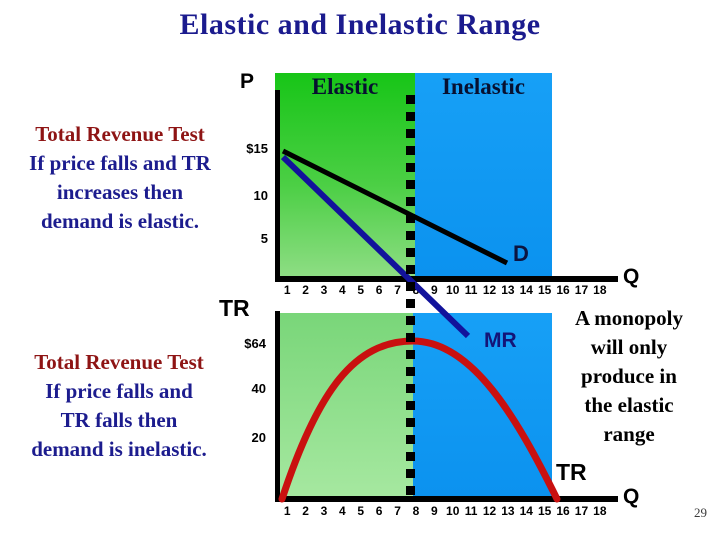 The image size is (720, 540). Describe the element at coordinates (345, 86) in the screenshot. I see `elastic-region-label: Elastic` at that location.